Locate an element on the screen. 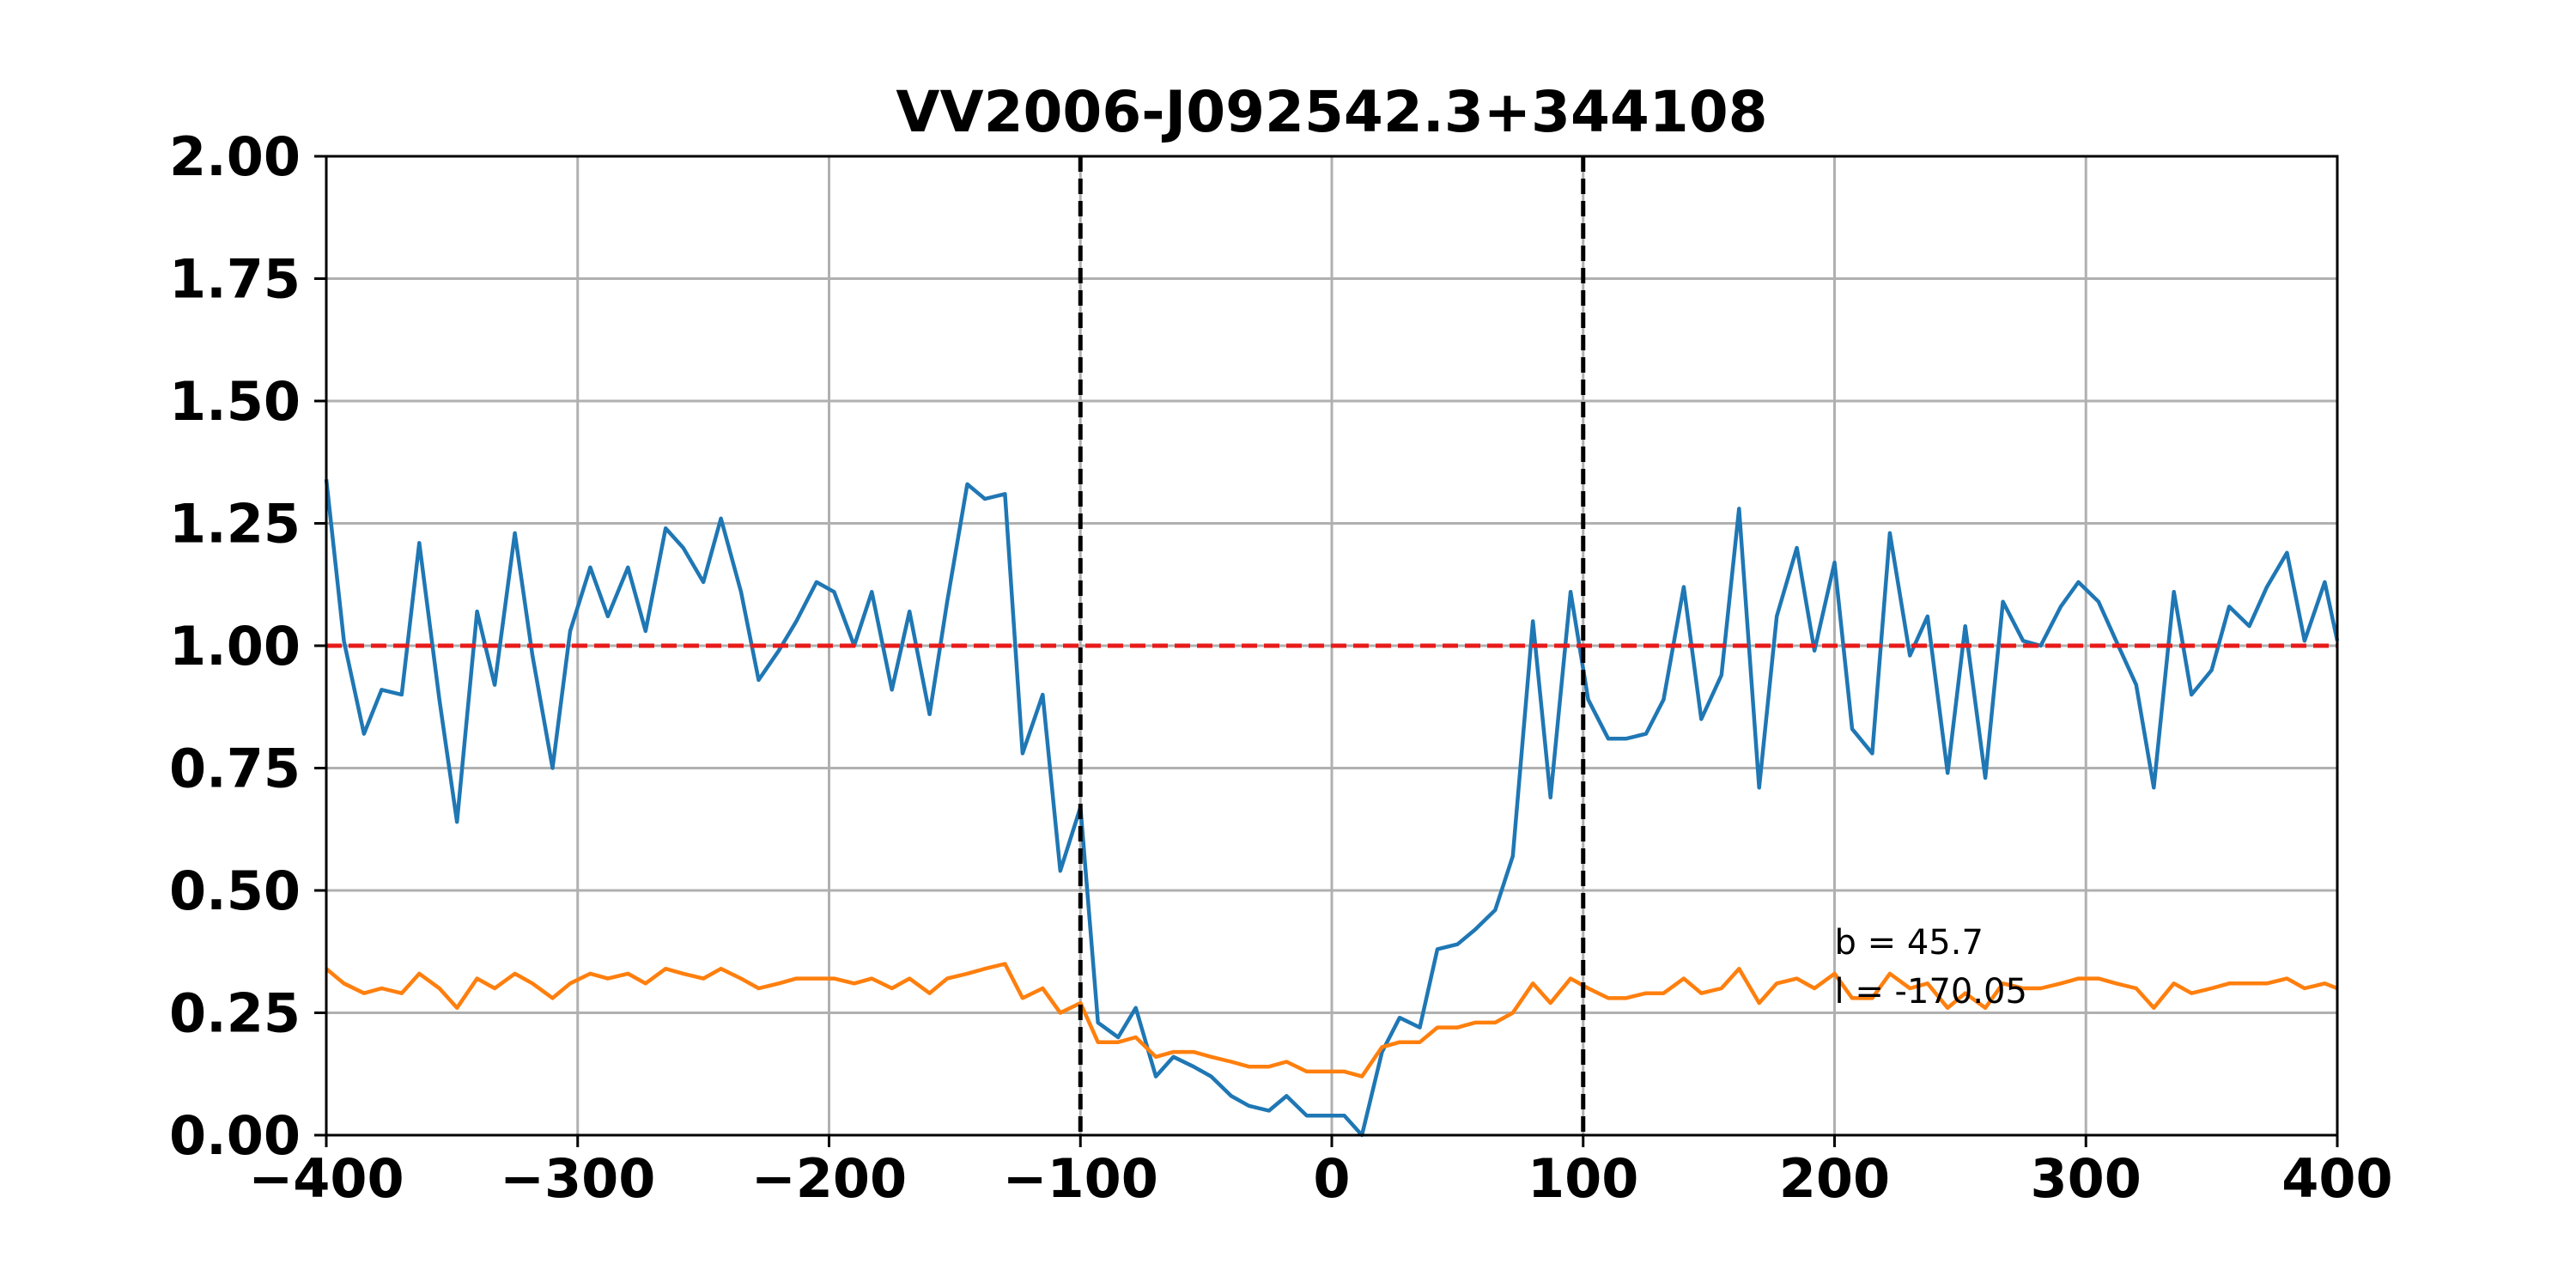 Image resolution: width=2576 pixels, height=1288 pixels. x-tick-label: 300 is located at coordinates (2086, 1178).